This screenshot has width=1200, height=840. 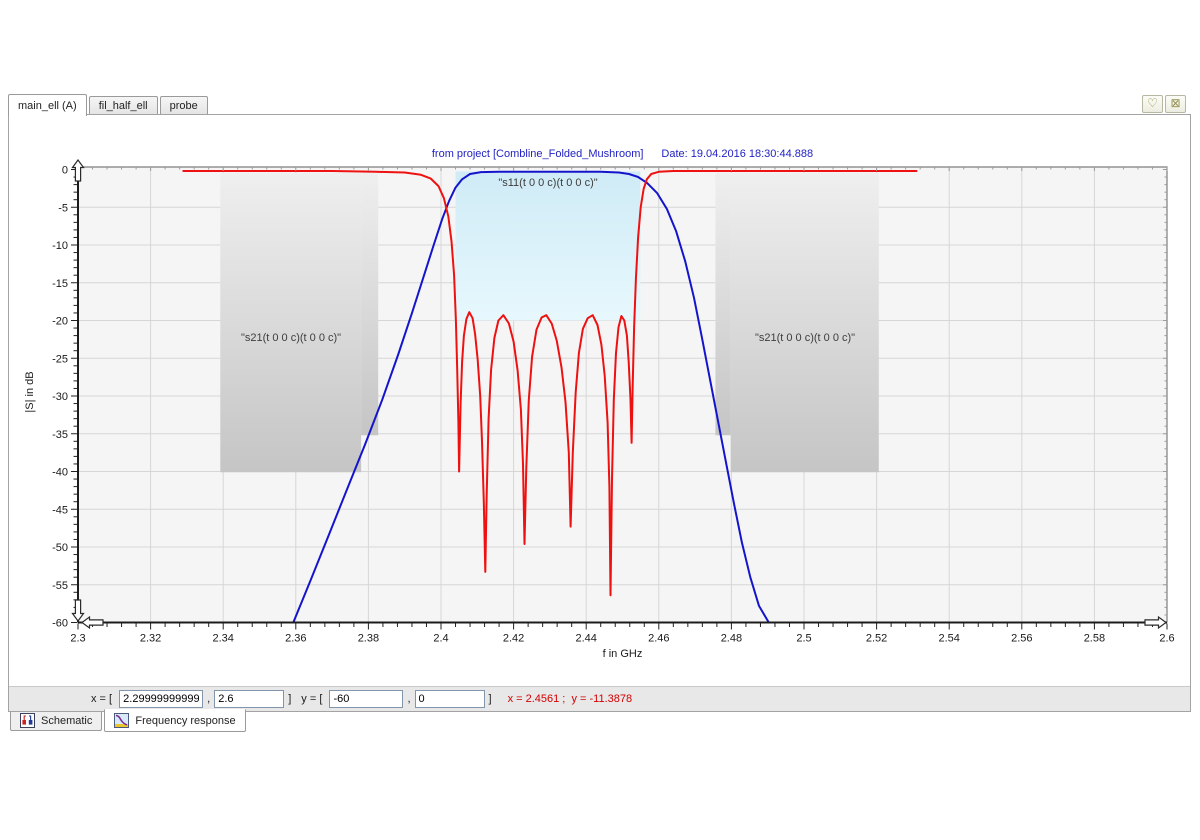 What do you see at coordinates (67, 720) in the screenshot?
I see `tab-schematic-label: Schematic` at bounding box center [67, 720].